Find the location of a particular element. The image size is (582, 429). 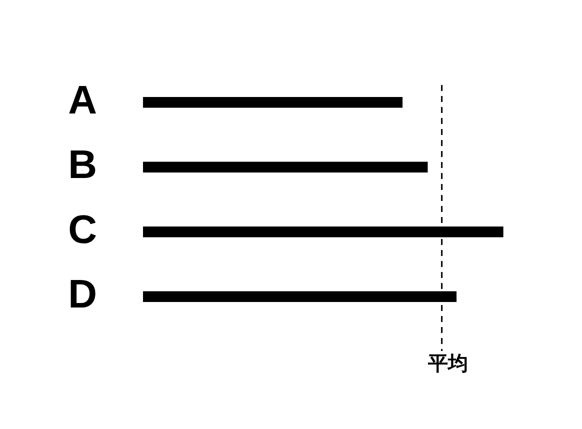

y-tick-label: A is located at coordinates (82, 100).